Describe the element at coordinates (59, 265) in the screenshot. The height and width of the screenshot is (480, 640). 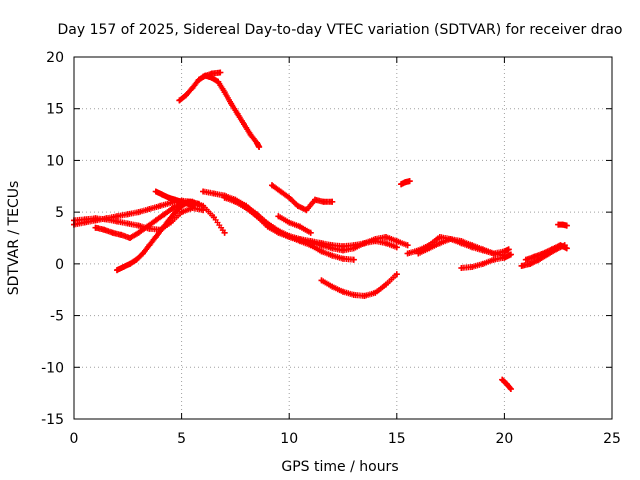
I see `y-tick-label: 0` at that location.